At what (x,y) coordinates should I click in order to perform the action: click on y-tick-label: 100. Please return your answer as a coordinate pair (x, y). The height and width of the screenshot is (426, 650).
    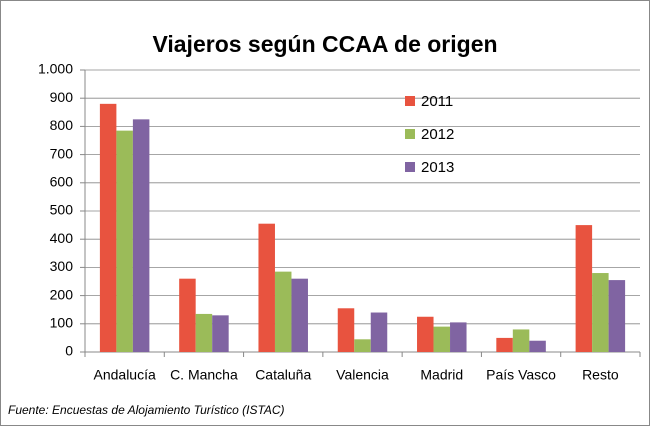
    Looking at the image, I should click on (62, 323).